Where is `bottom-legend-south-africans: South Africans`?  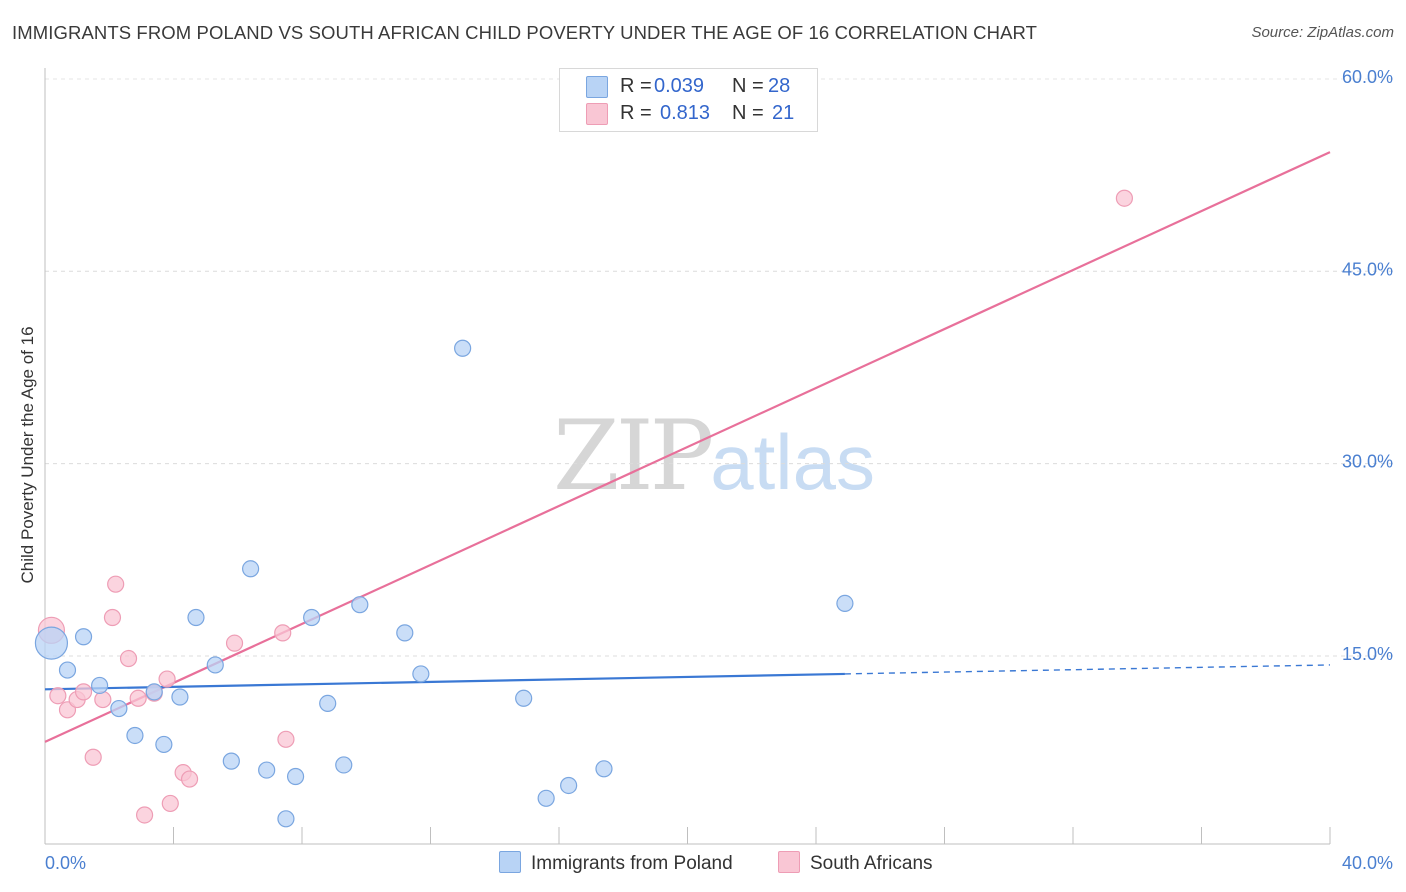 bottom-legend-south-africans: South Africans is located at coordinates (855, 863).